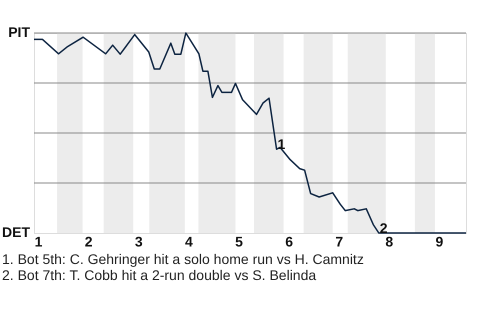 The height and width of the screenshot is (320, 480). What do you see at coordinates (188, 242) in the screenshot?
I see `x-tick-label: 4` at bounding box center [188, 242].